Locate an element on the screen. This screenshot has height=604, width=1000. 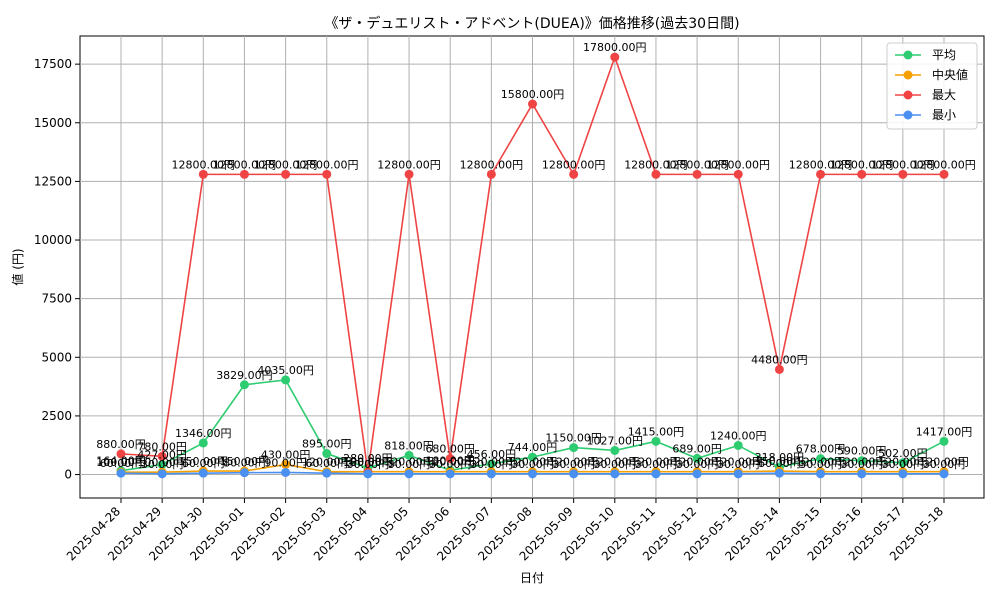
y-tick-label: 17500 is located at coordinates (53, 64).